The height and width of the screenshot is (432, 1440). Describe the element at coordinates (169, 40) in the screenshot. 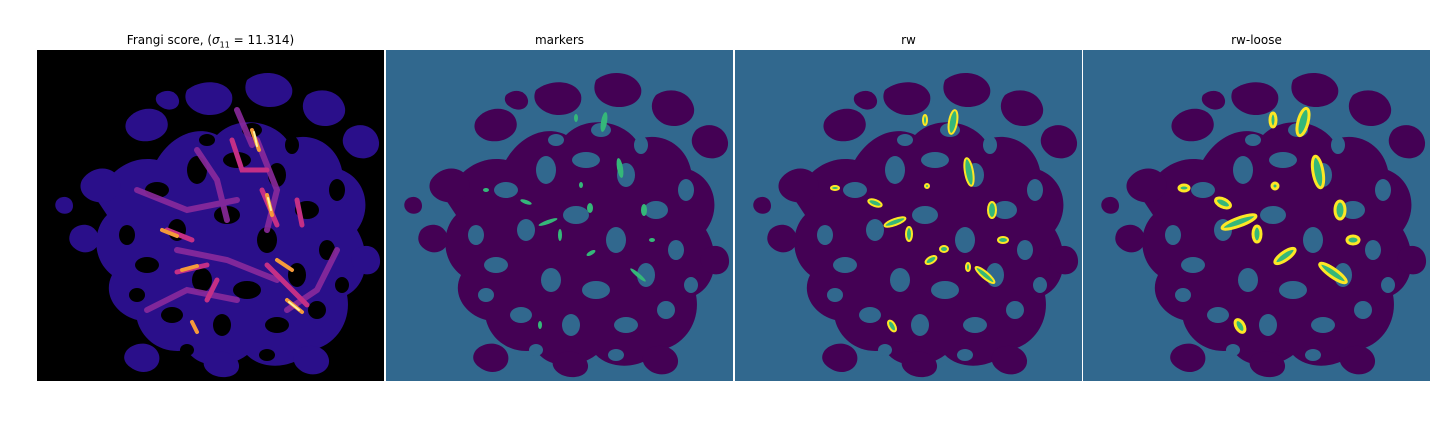

I see `title-text: Frangi score, (` at that location.